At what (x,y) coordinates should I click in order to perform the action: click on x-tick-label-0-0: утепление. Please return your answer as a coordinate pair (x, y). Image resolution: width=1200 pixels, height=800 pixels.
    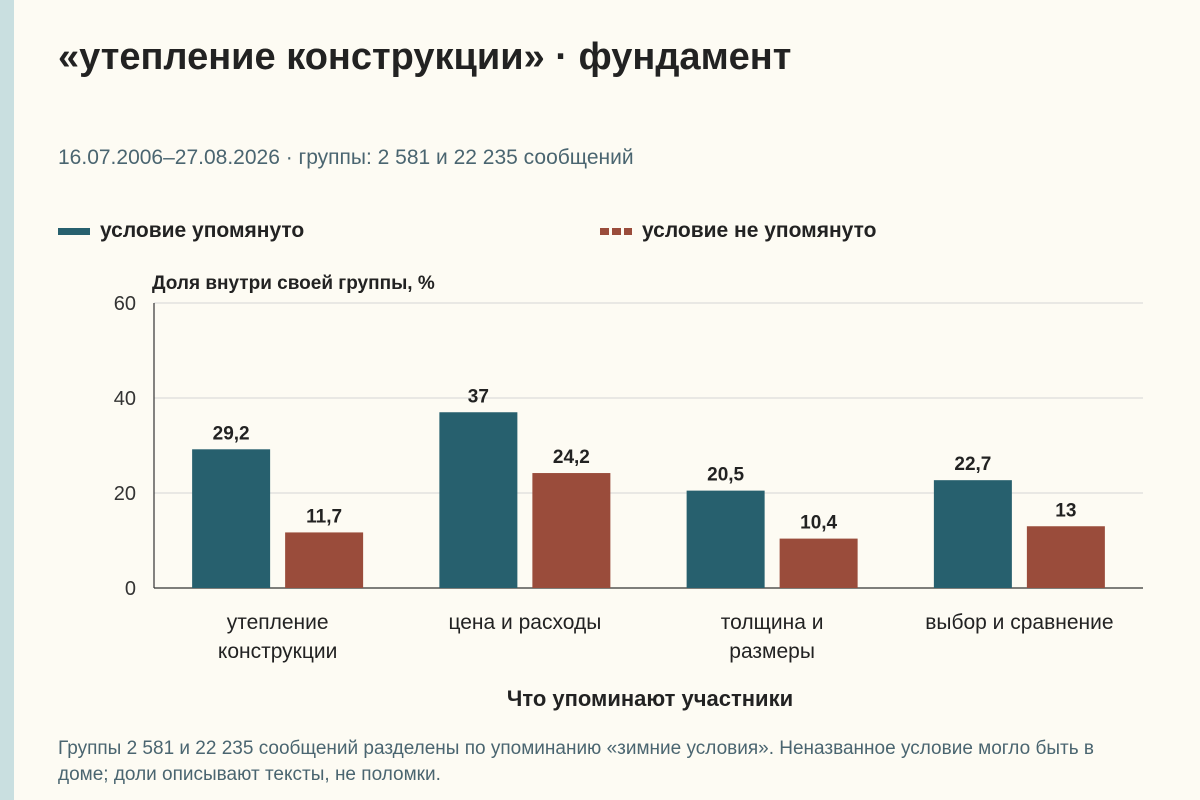
    Looking at the image, I should click on (278, 622).